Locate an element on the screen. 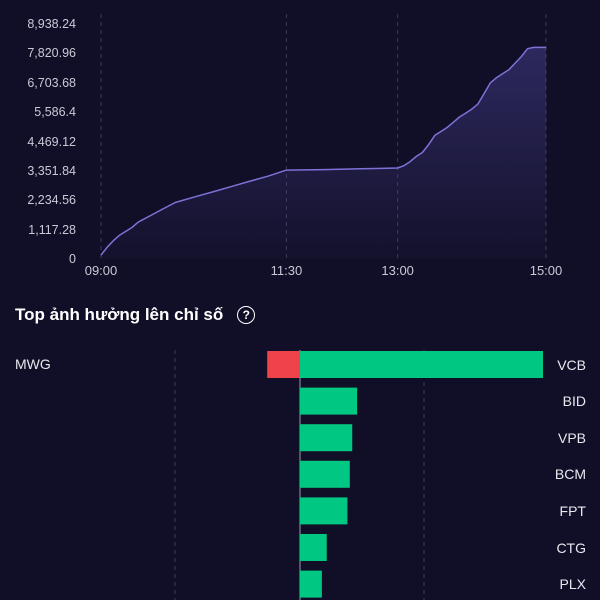 The width and height of the screenshot is (600, 600). positive-stock-label: BID is located at coordinates (574, 401).